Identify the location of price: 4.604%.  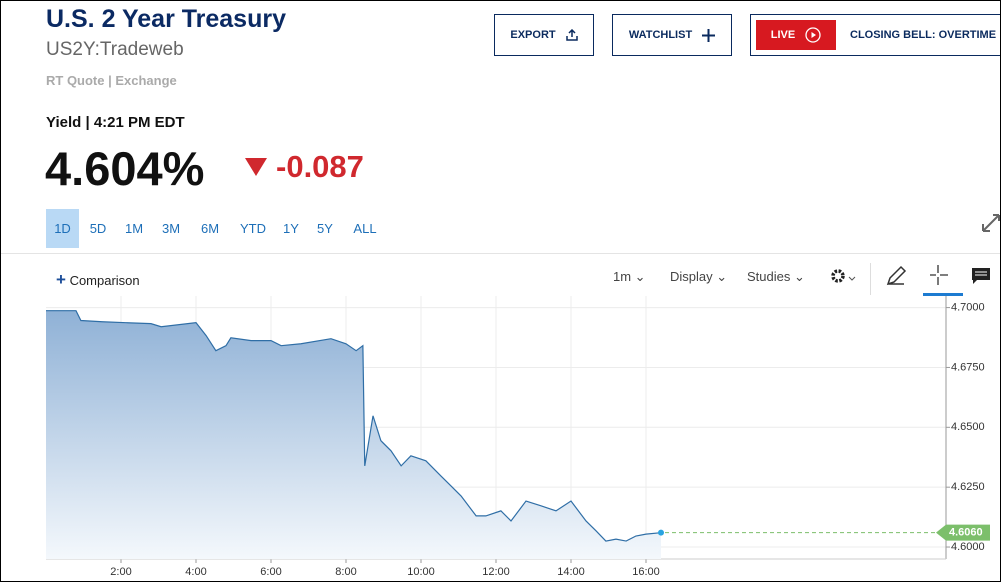
(125, 168).